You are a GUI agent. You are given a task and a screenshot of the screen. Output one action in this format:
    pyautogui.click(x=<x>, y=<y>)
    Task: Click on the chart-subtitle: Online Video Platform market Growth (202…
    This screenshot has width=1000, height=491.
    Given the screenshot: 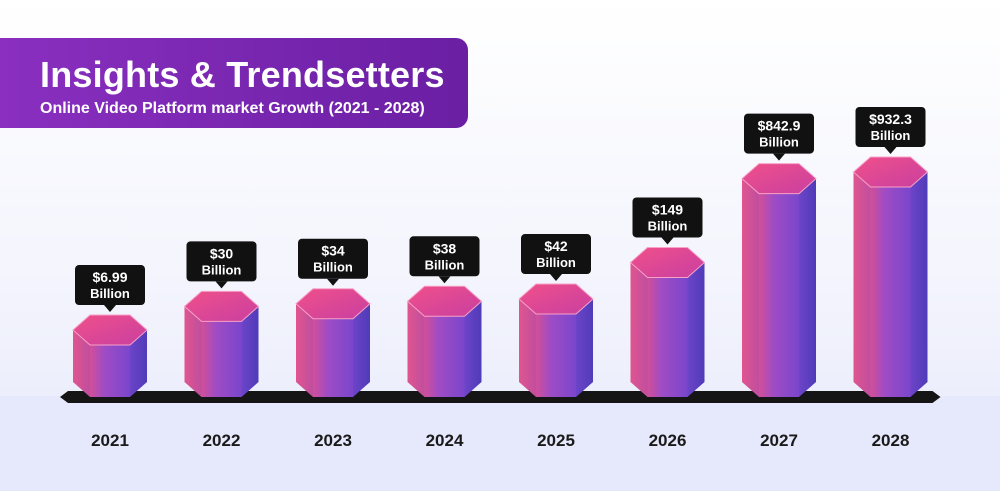 What is the action you would take?
    pyautogui.click(x=232, y=108)
    